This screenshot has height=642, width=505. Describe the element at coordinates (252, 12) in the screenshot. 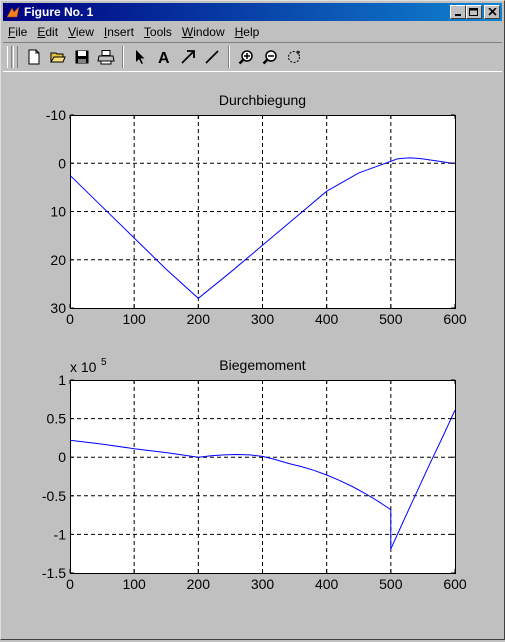

I see `title-bar: Figure No. 1` at that location.